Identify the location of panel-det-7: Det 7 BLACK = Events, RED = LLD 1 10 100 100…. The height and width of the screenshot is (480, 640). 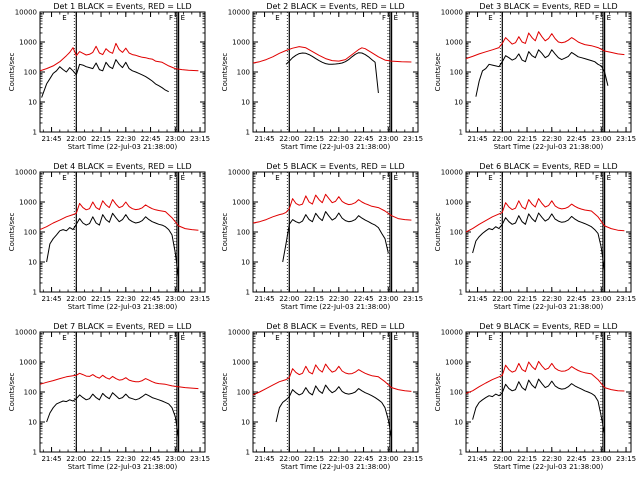
(109, 396).